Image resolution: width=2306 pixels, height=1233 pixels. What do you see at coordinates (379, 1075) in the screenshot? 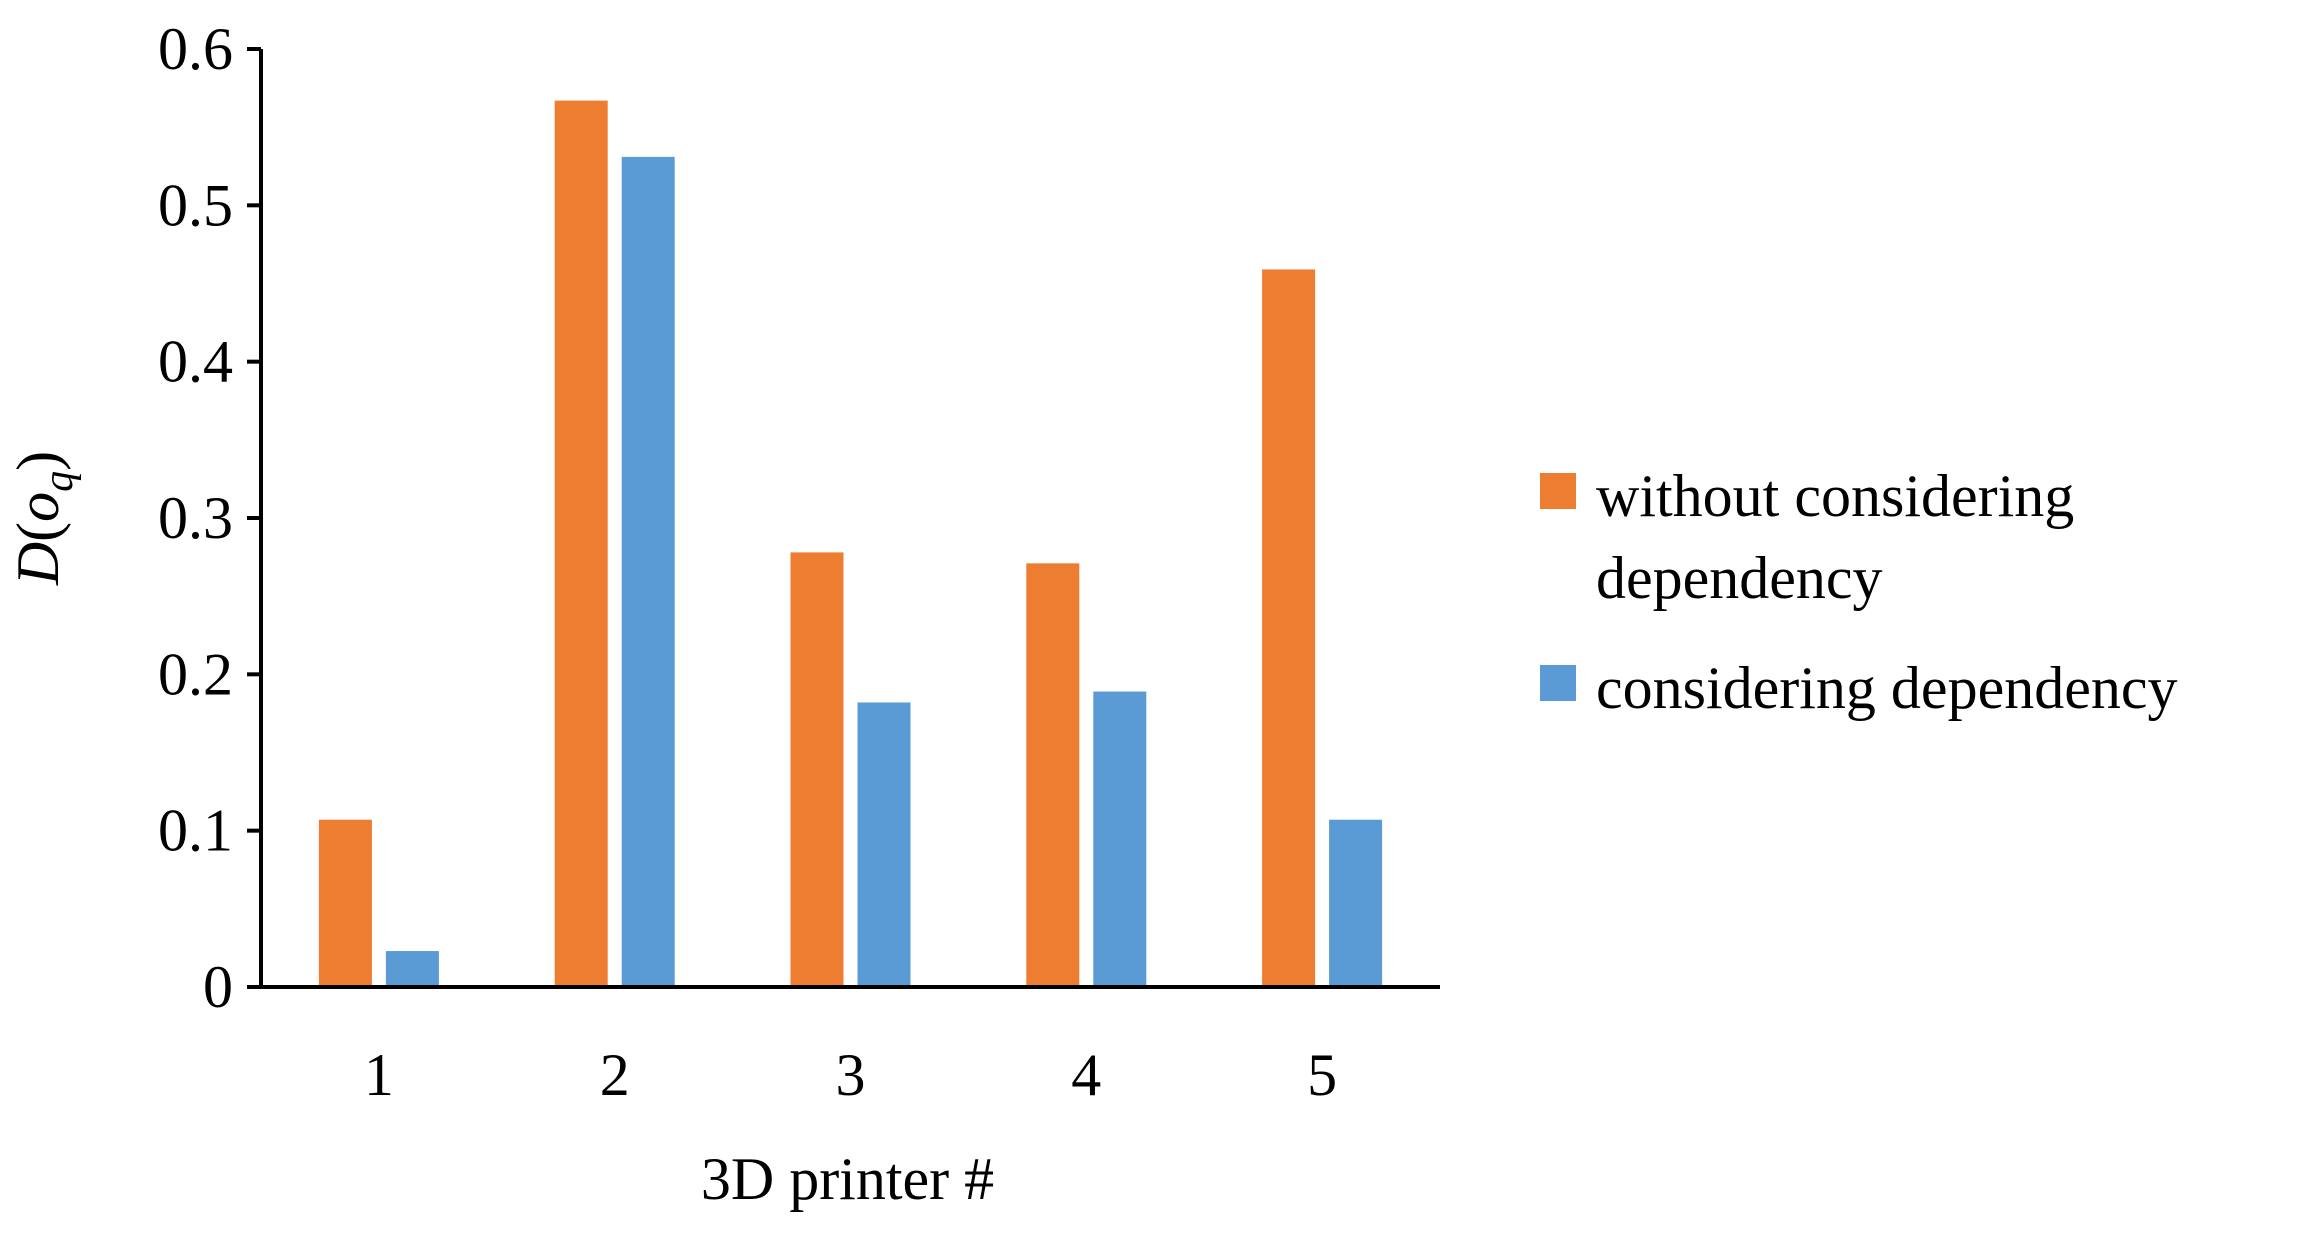
I see `x-tick-label: 1` at bounding box center [379, 1075].